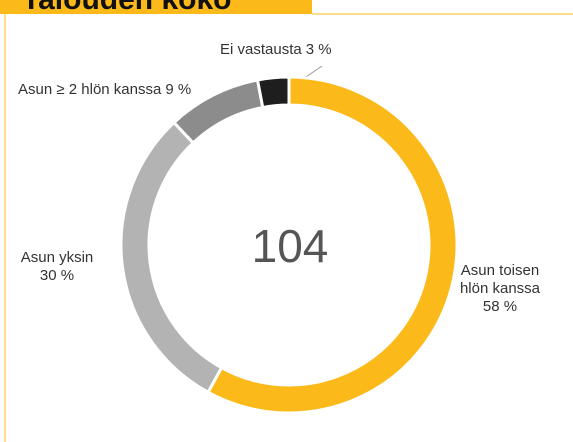 This screenshot has height=442, width=573. I want to click on category-name: Asun yksin, so click(57, 257).